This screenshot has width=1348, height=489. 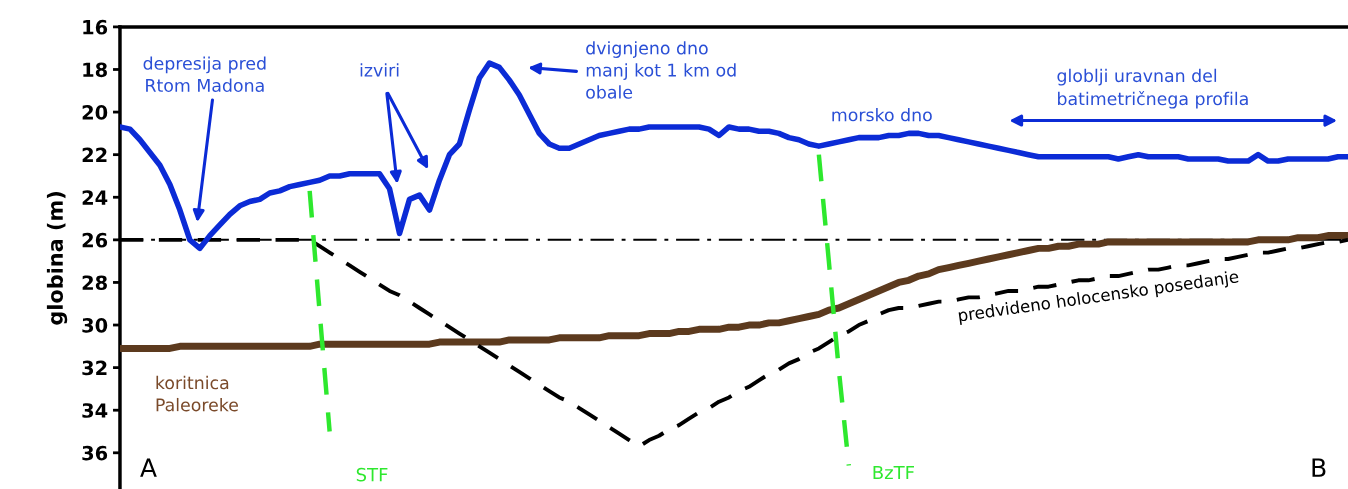 I want to click on y-tick-label: 32, so click(x=94, y=368).